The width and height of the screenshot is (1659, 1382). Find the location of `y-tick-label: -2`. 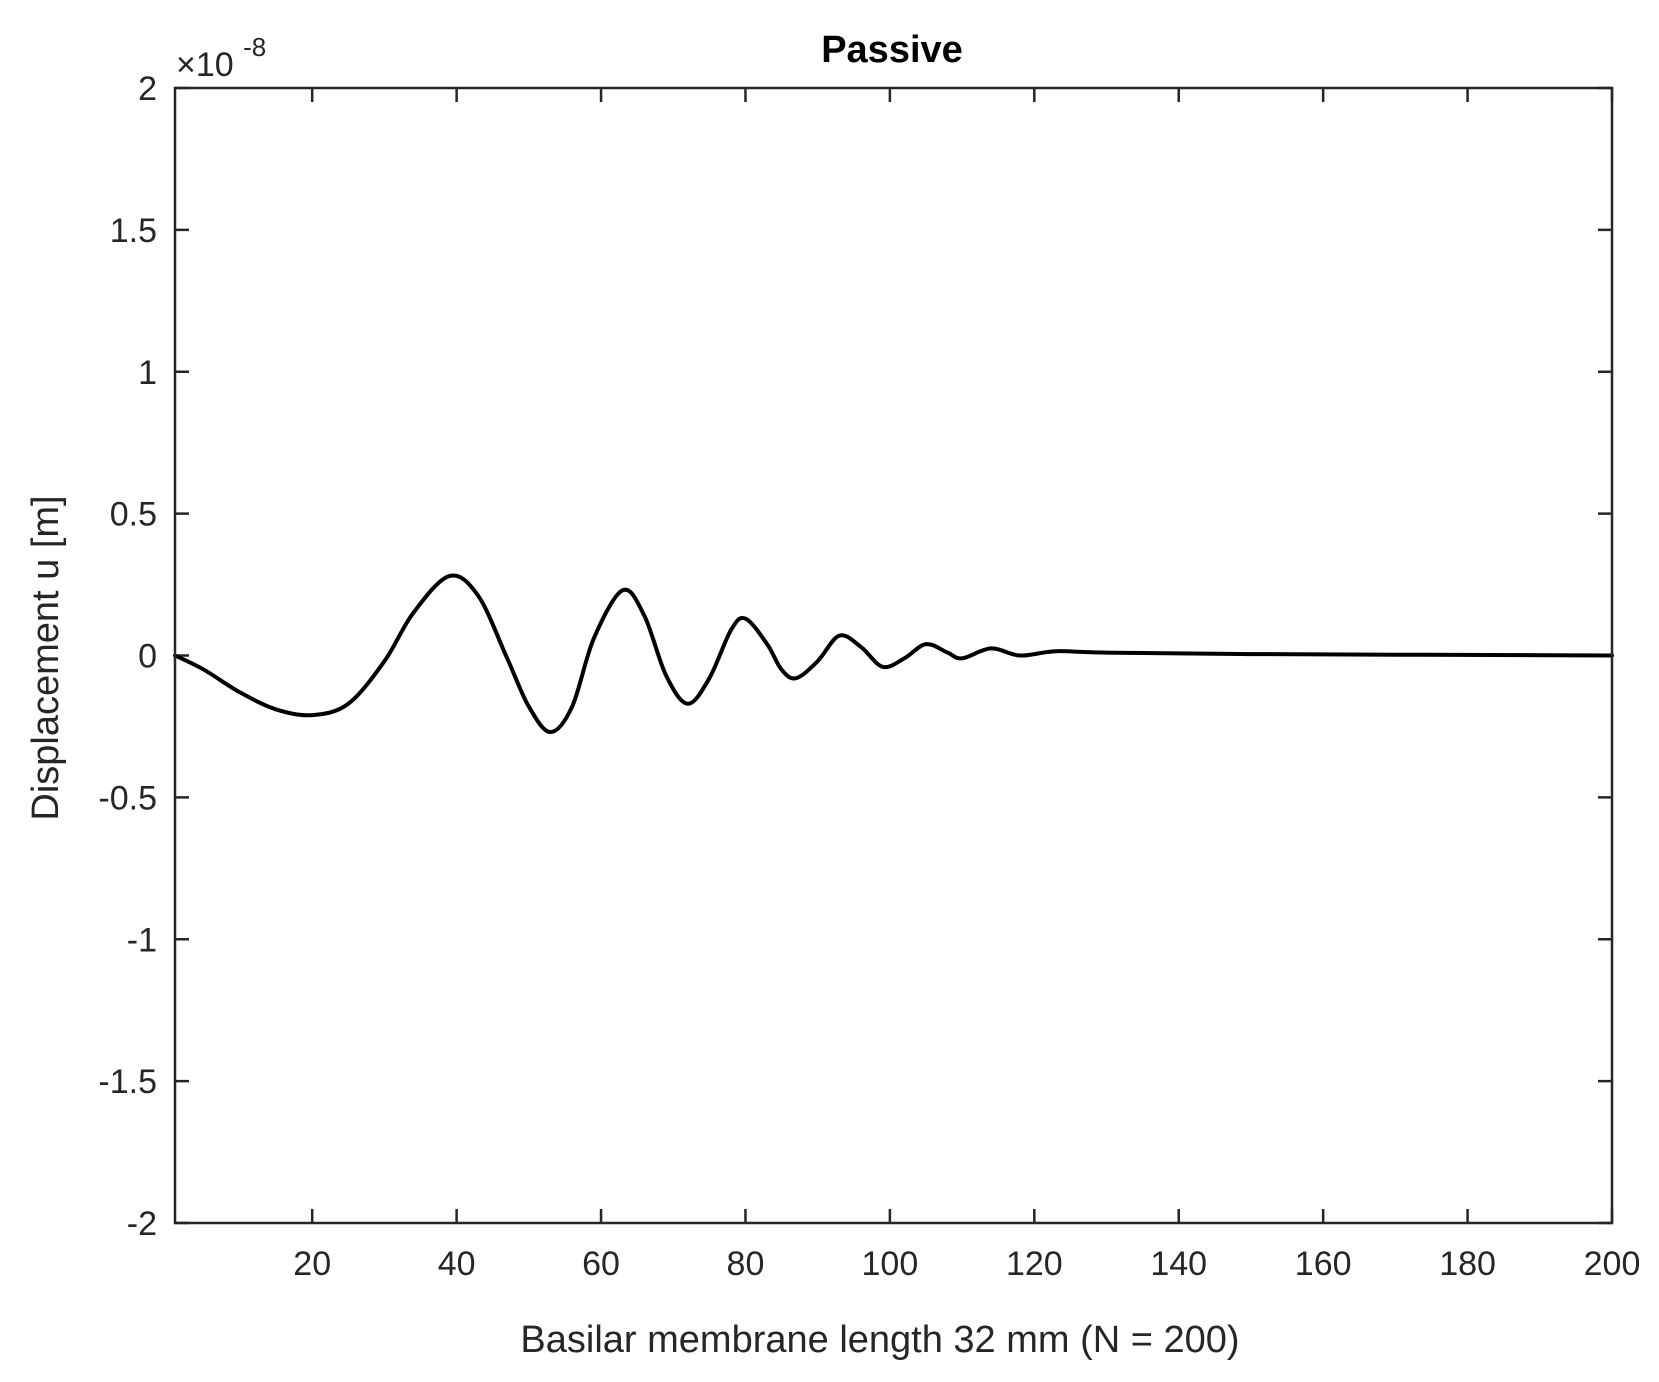

y-tick-label: -2 is located at coordinates (142, 1224).